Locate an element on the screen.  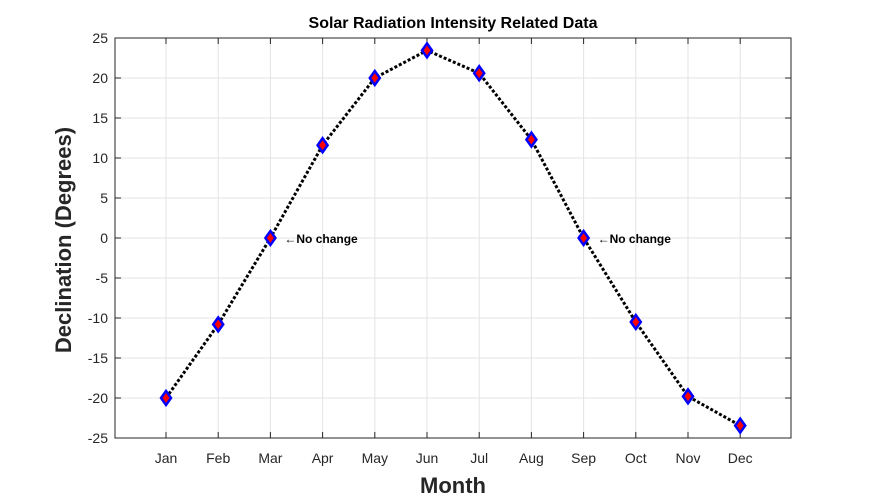
data-point-nov is located at coordinates (688, 396).